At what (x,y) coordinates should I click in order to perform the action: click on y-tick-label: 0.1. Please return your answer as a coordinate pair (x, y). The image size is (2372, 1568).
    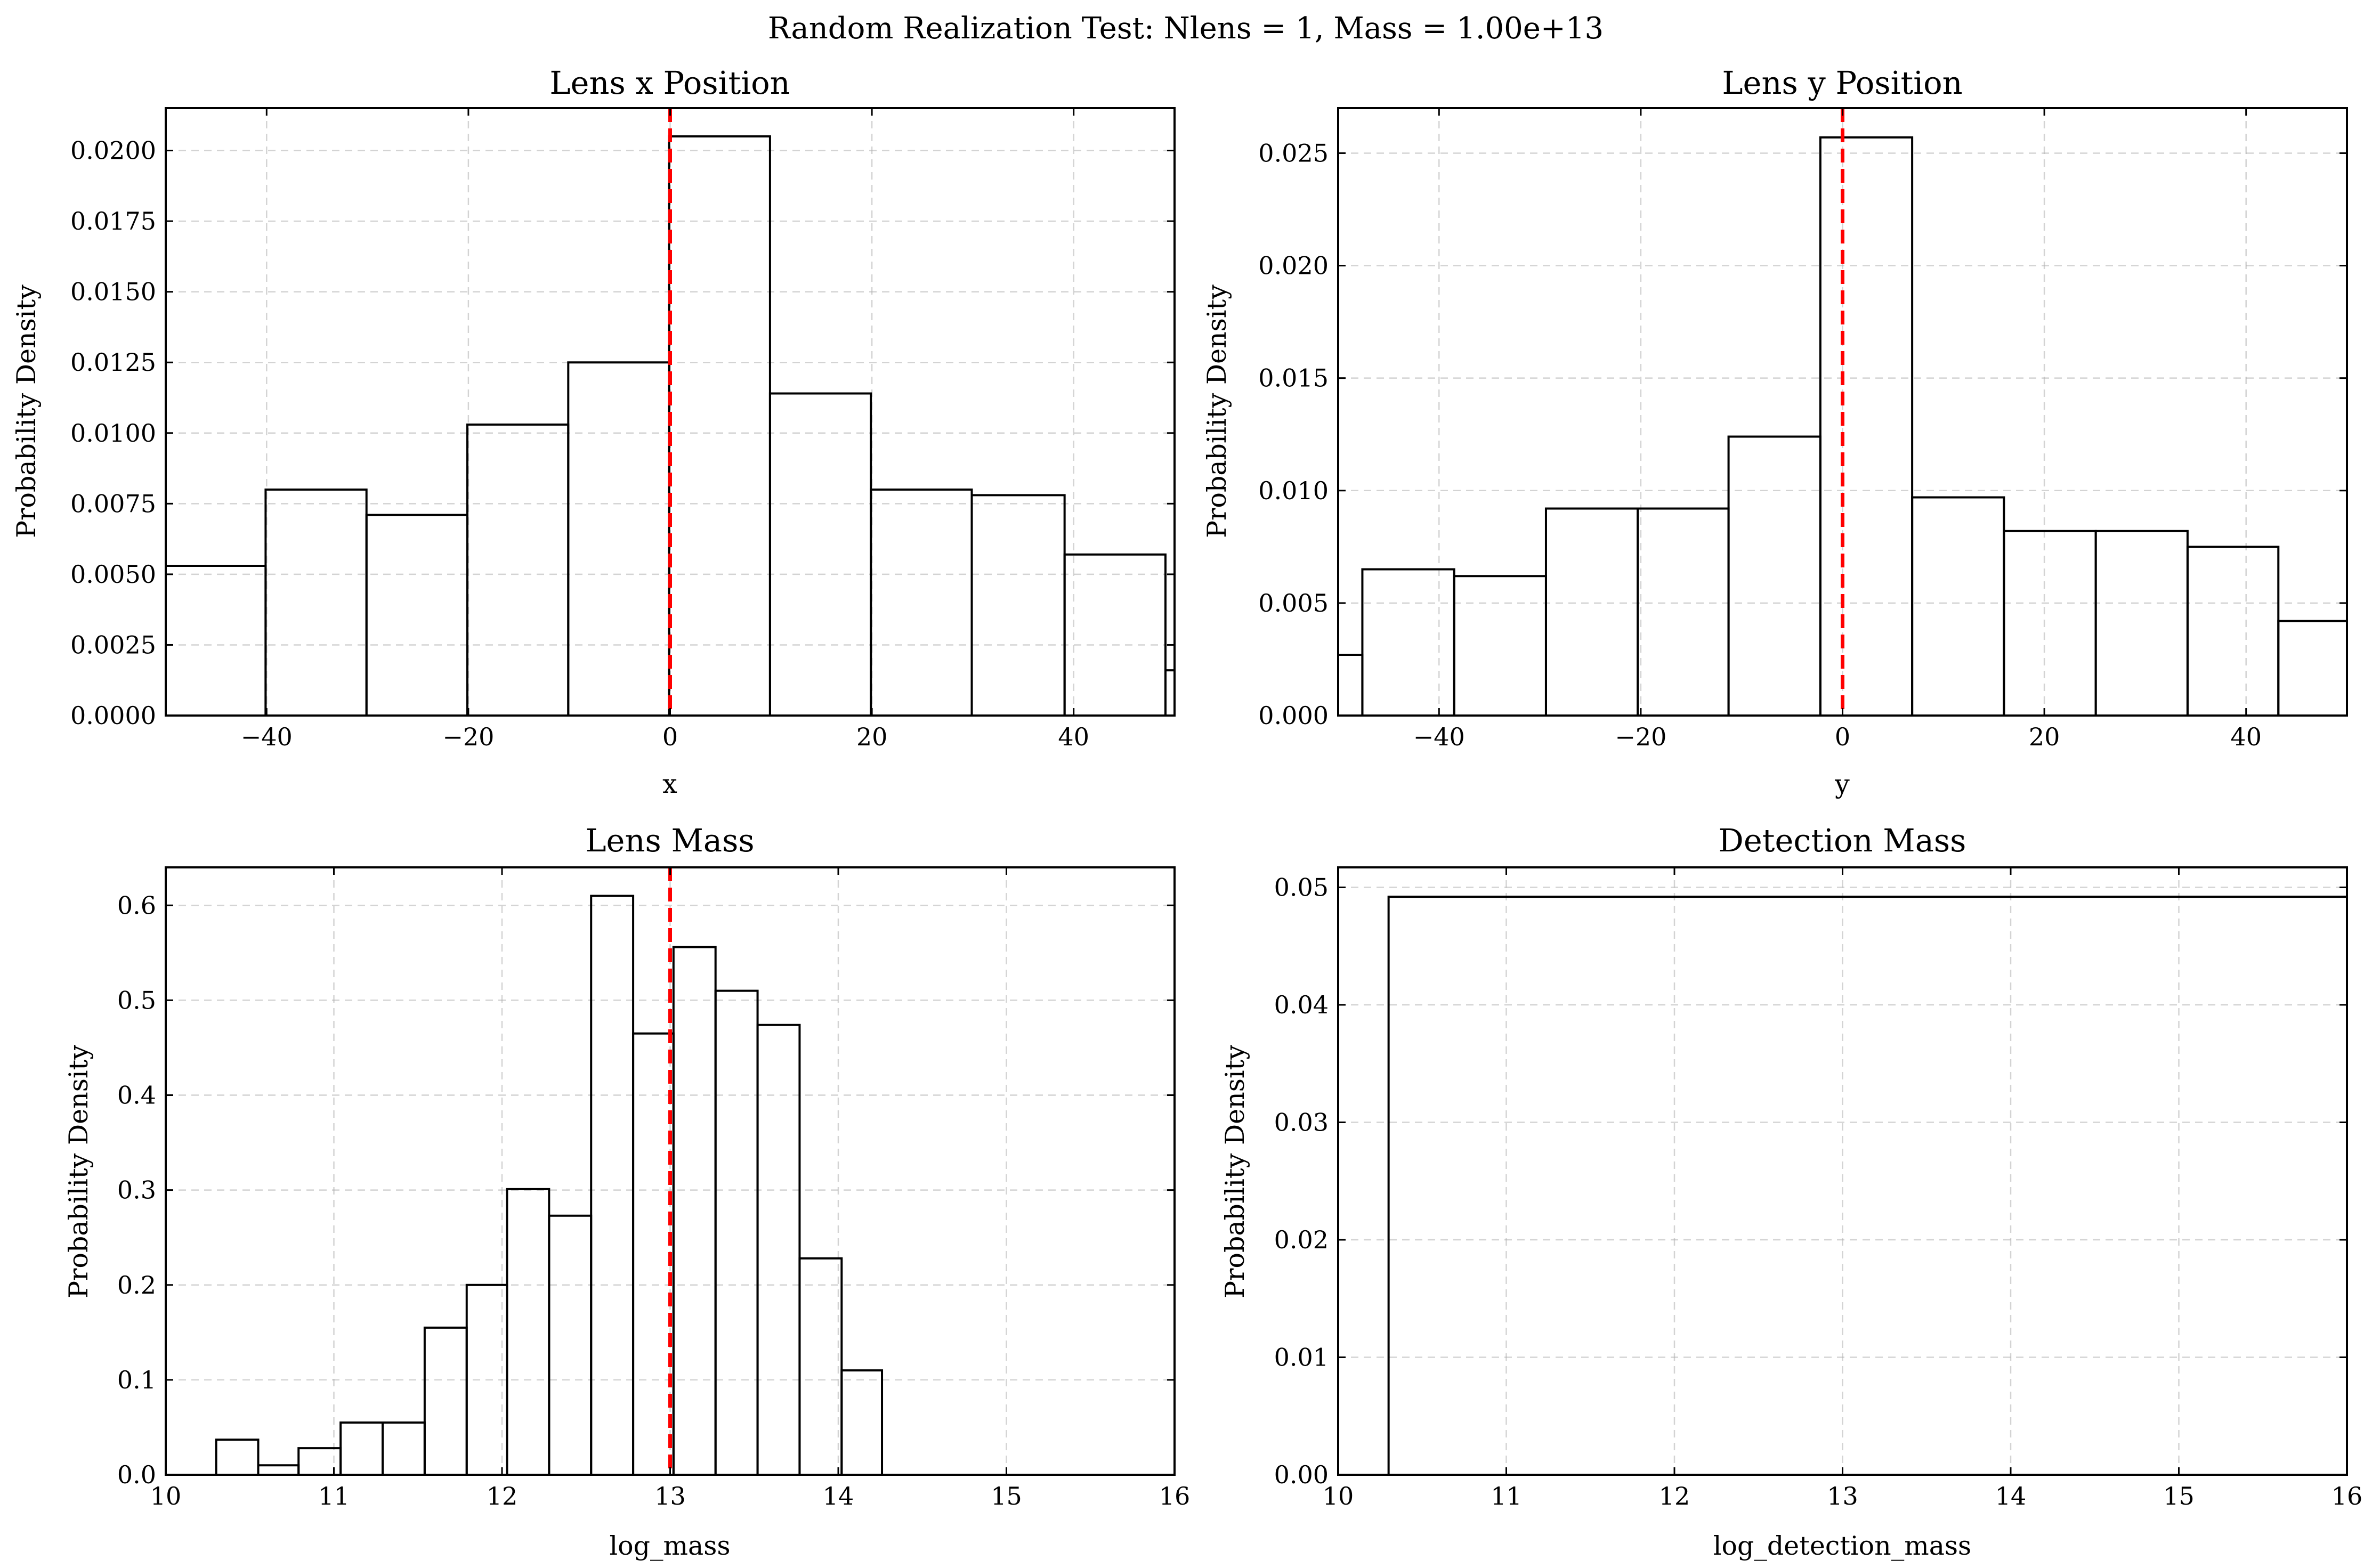
    Looking at the image, I should click on (136, 1380).